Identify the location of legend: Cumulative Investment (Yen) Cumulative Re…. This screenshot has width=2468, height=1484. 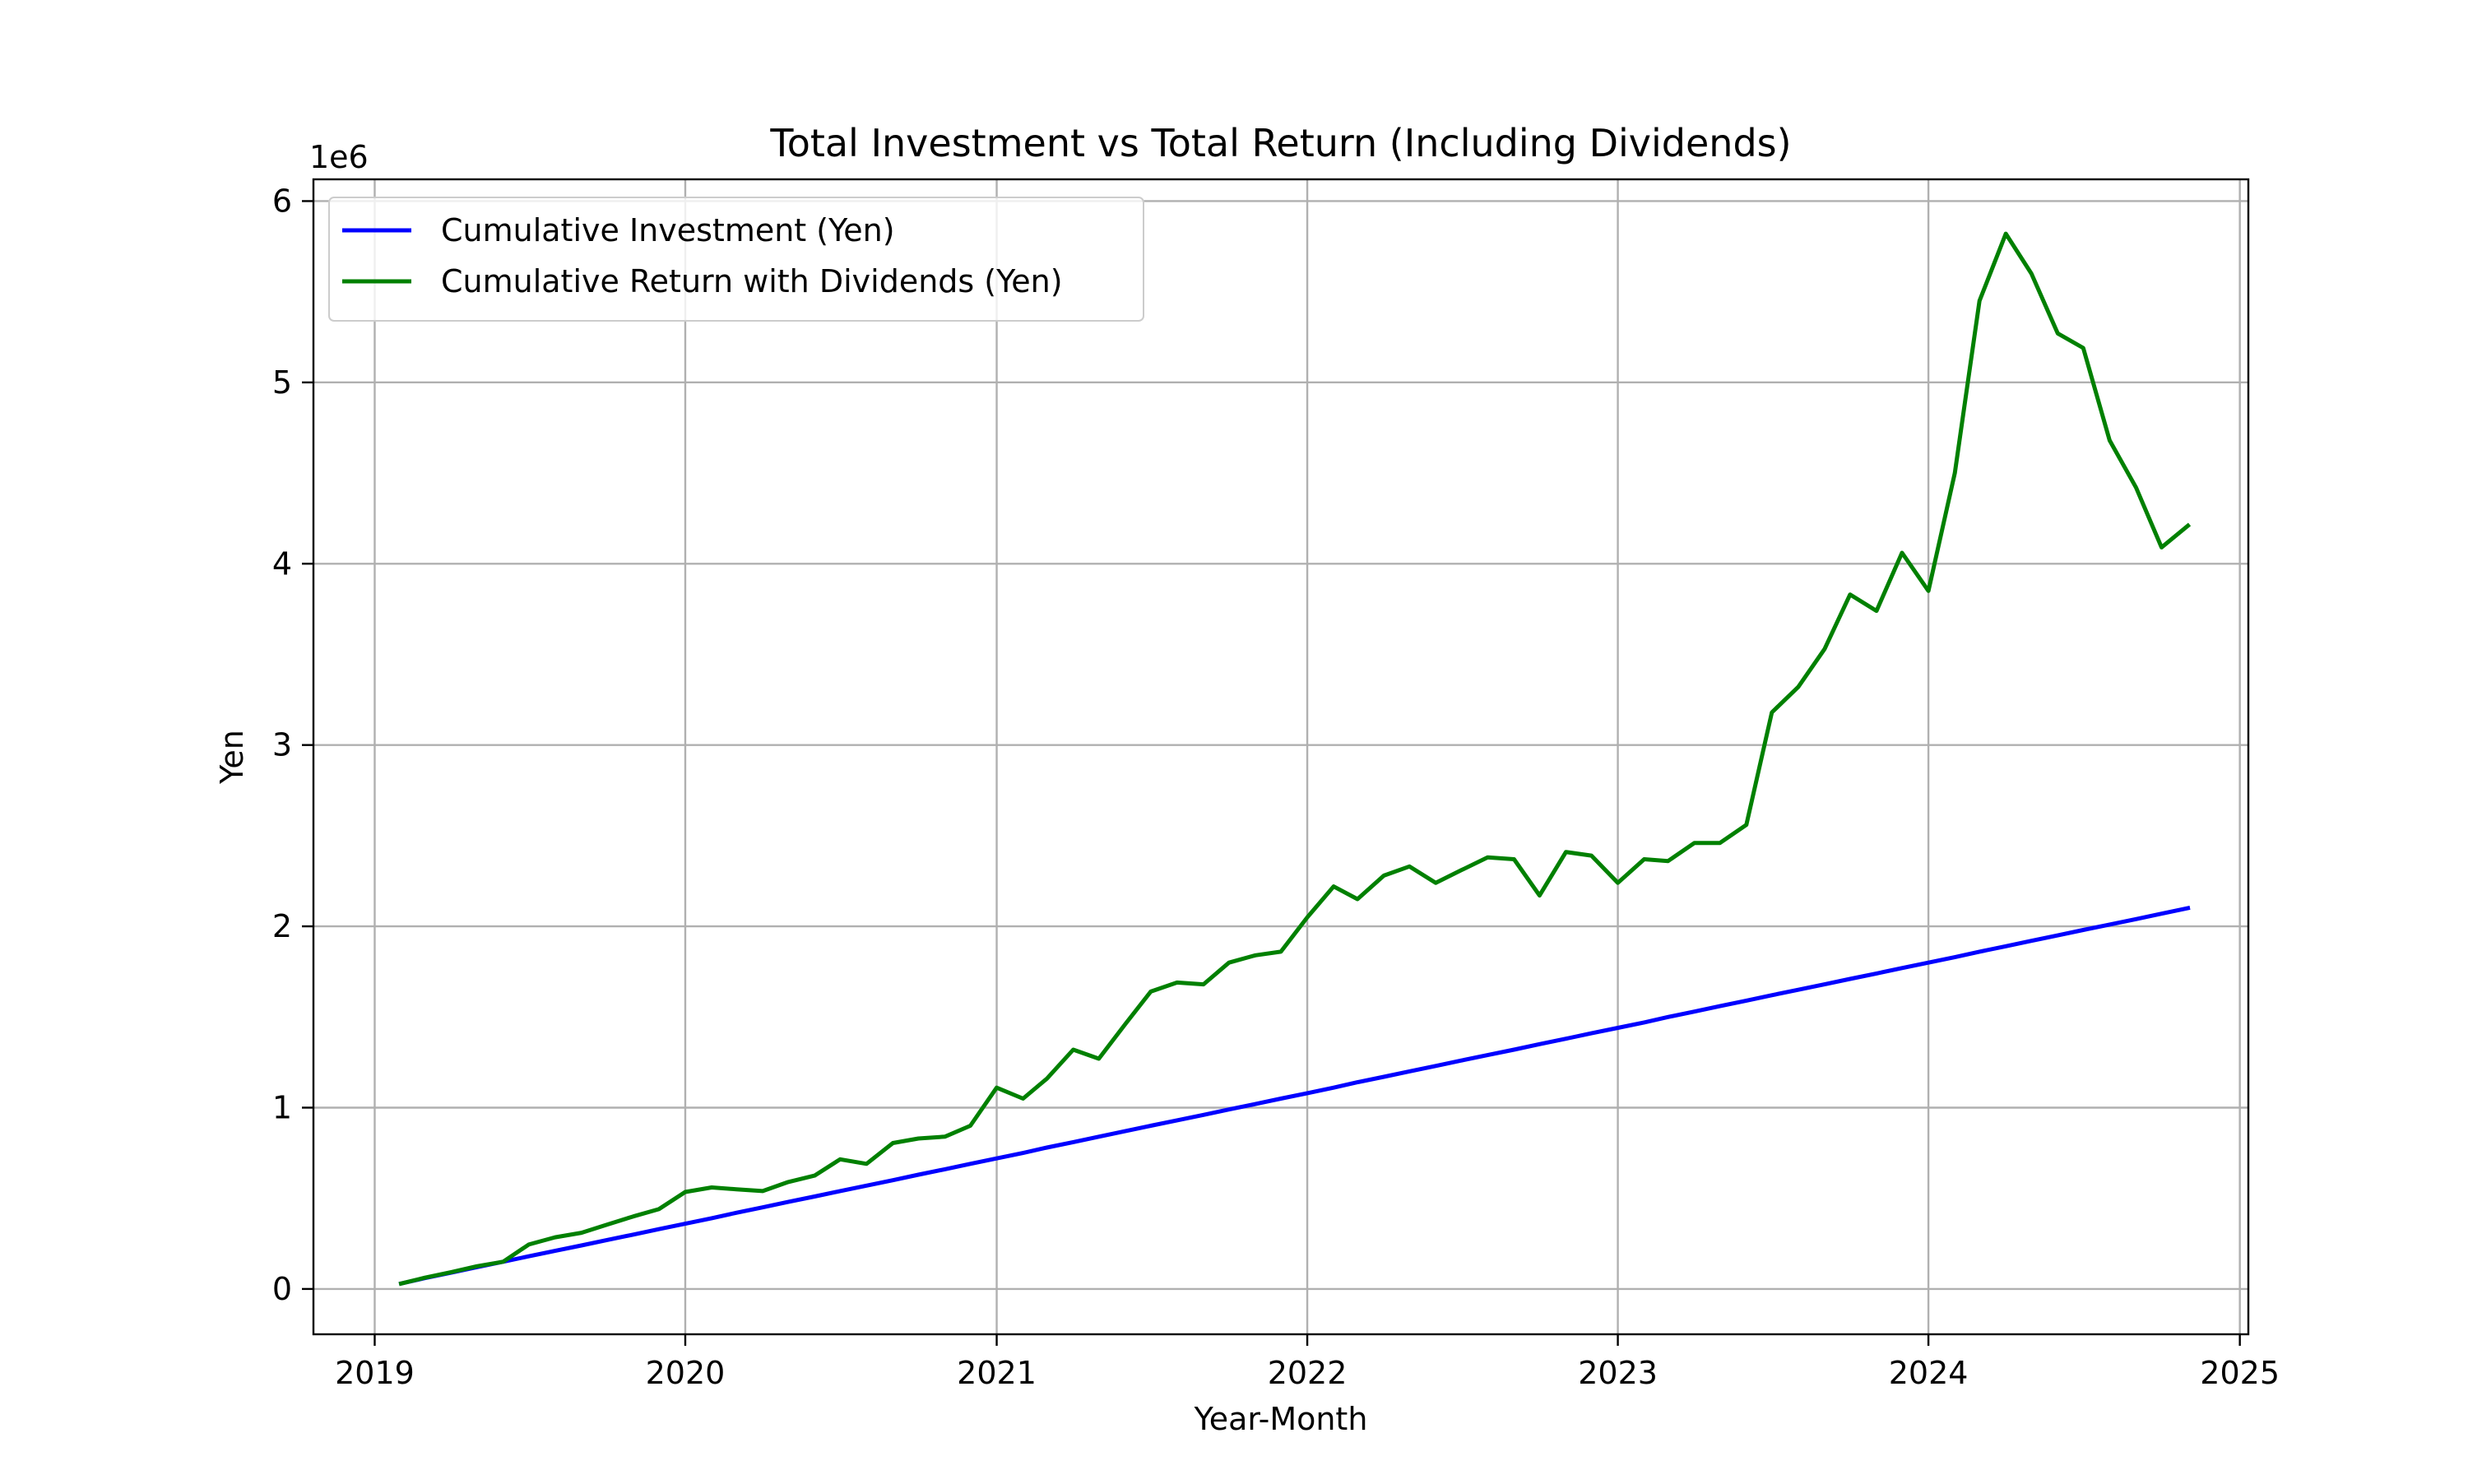
(736, 259).